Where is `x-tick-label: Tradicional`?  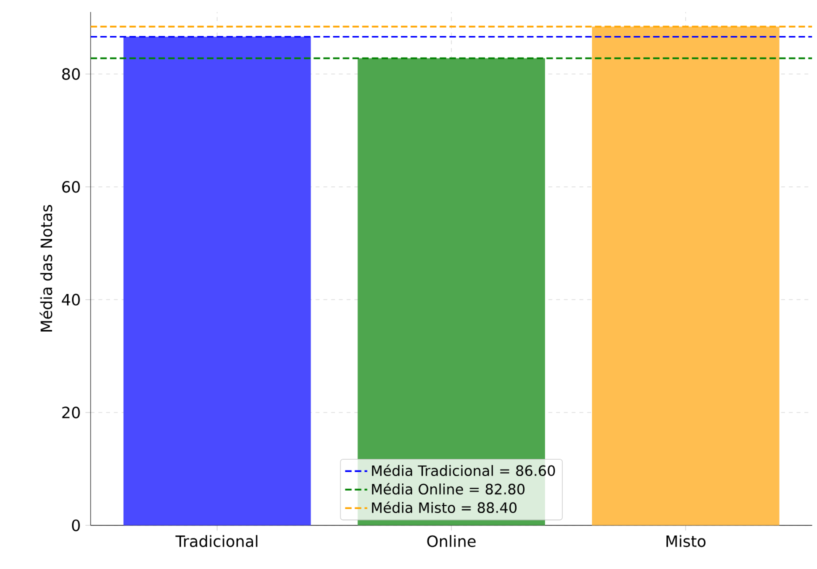 x-tick-label: Tradicional is located at coordinates (216, 540).